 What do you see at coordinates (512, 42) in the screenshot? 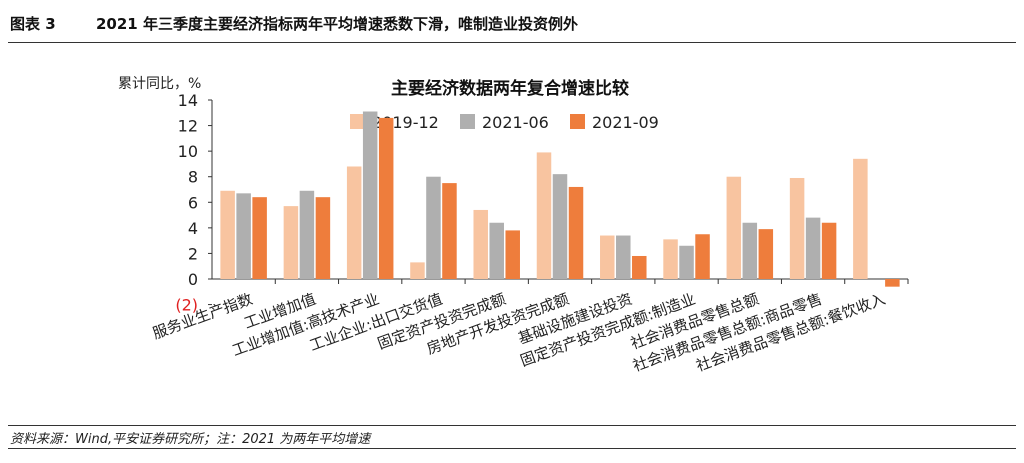
I see `header-rule` at bounding box center [512, 42].